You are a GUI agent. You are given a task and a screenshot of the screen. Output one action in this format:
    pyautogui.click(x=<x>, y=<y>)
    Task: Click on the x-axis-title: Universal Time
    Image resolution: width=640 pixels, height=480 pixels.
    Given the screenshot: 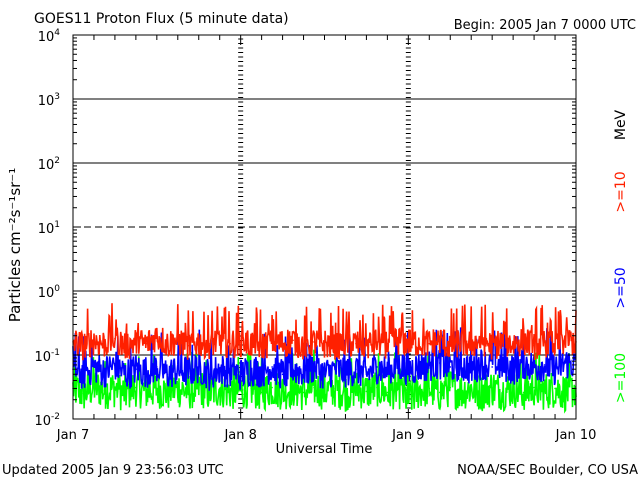 What is the action you would take?
    pyautogui.click(x=324, y=449)
    